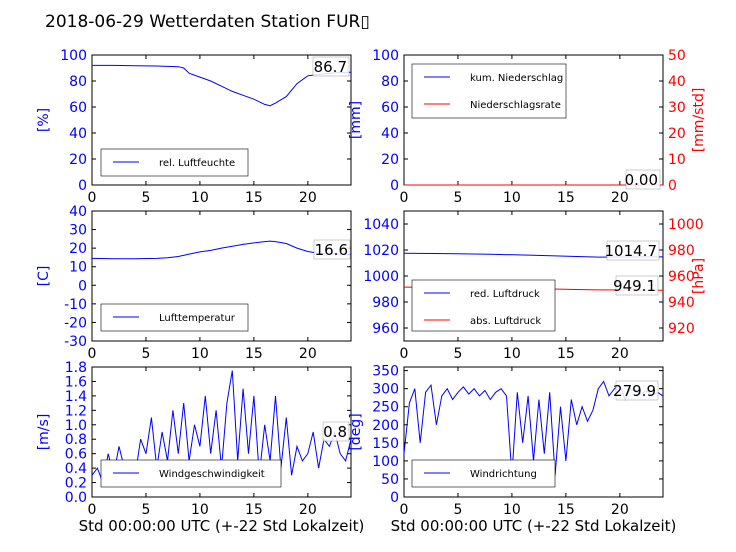 This screenshot has height=552, width=736. I want to click on current-value: 949.1, so click(634, 286).